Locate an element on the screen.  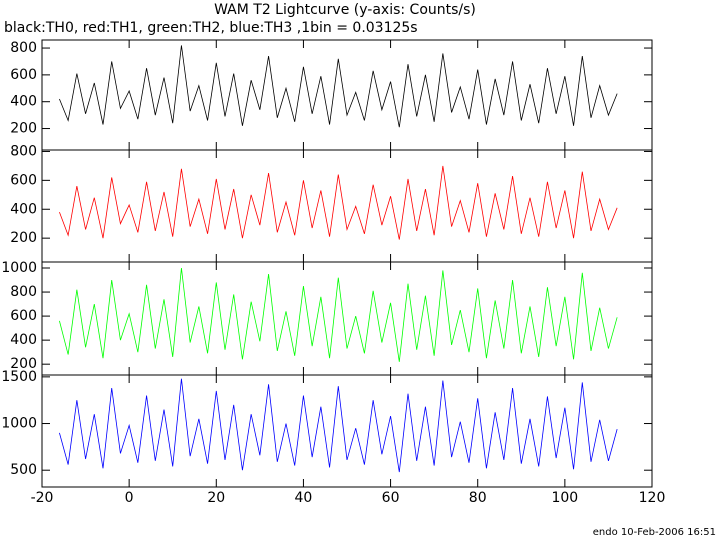
x-tick-label: -20 is located at coordinates (42, 498).